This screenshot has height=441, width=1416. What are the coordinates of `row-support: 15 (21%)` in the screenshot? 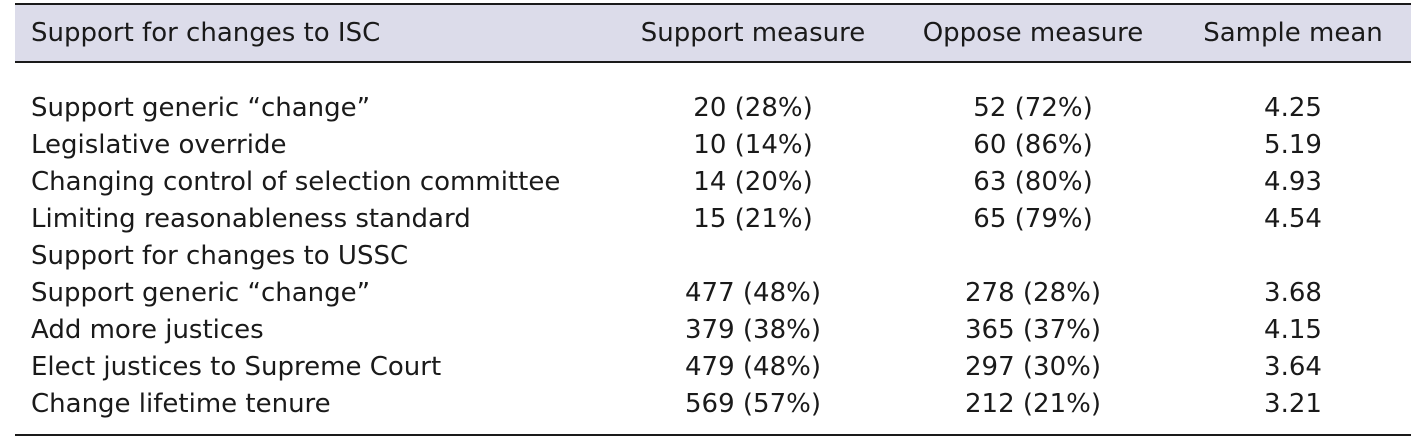 It's located at (753, 219).